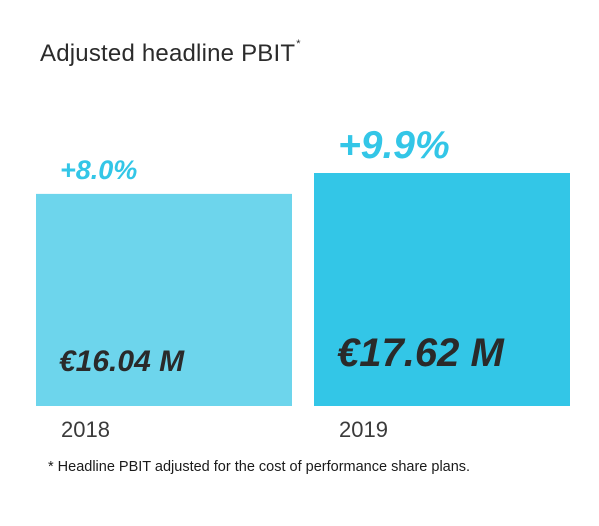 Image resolution: width=599 pixels, height=526 pixels. I want to click on chart-title-text: Adjusted headline PBIT, so click(168, 53).